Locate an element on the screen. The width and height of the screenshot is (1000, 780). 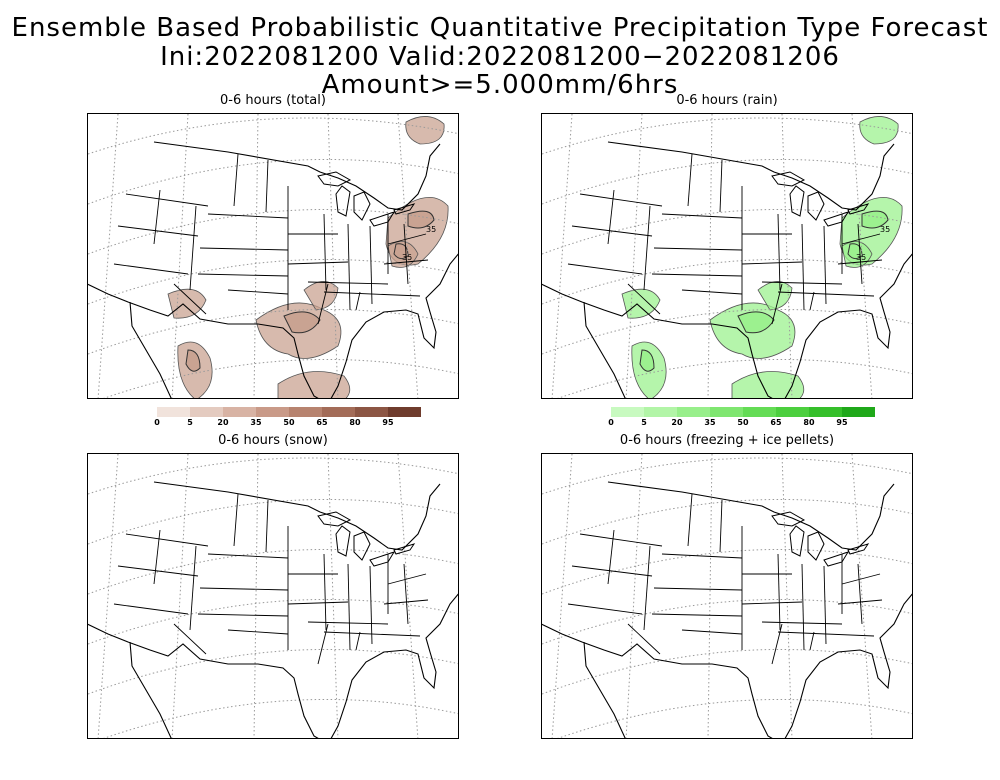
colorbar-tick-label: 95 is located at coordinates (842, 422).